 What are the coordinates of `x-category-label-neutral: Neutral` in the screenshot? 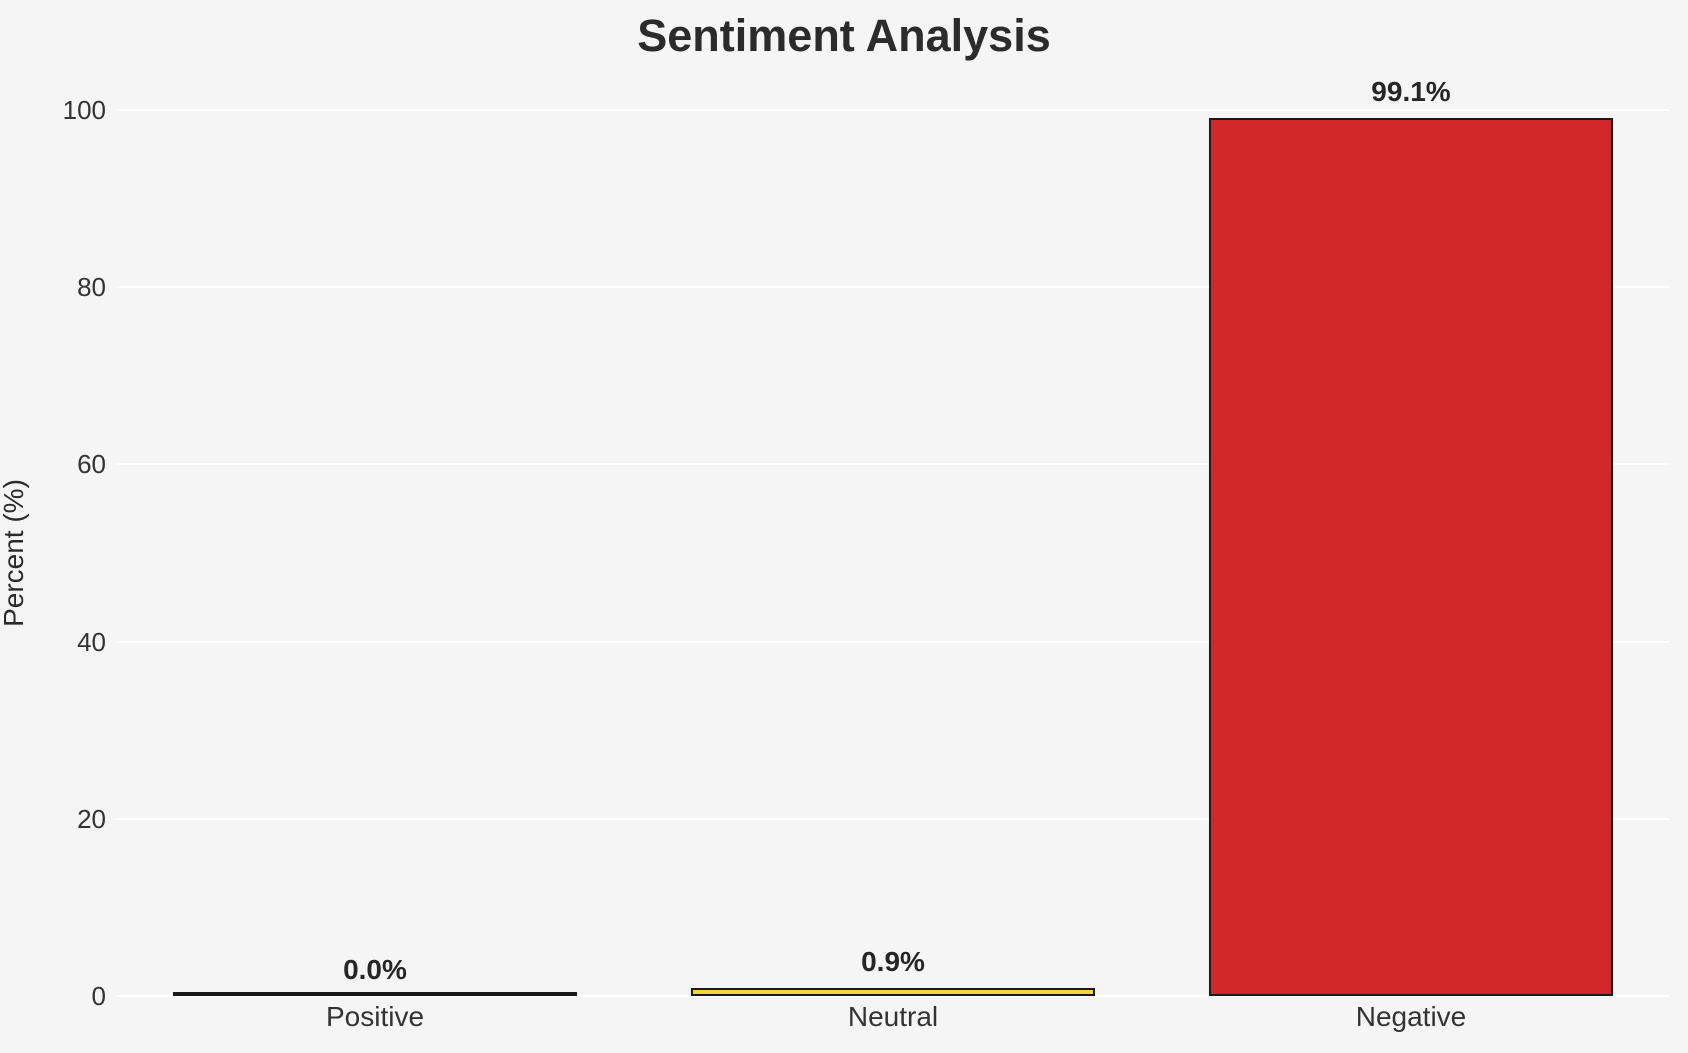 It's located at (893, 1016).